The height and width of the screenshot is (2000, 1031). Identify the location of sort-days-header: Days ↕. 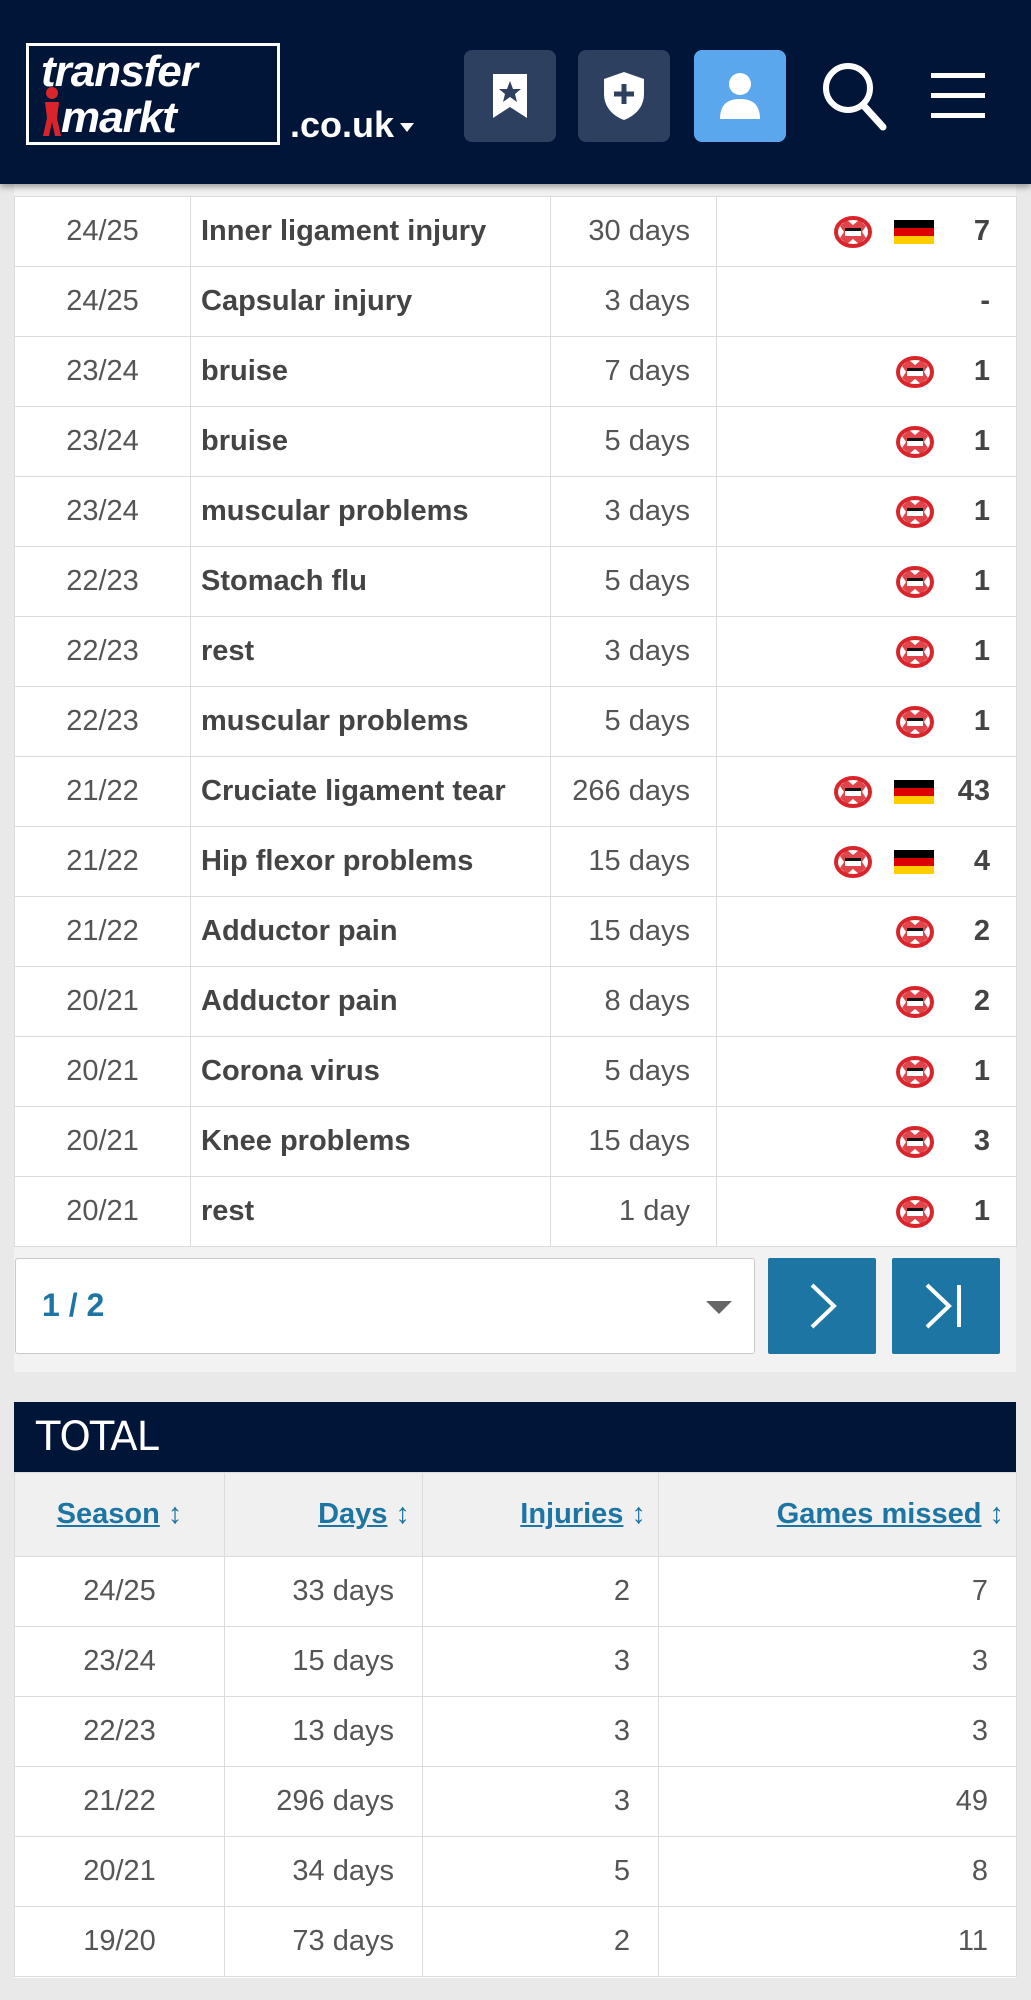
(323, 1514).